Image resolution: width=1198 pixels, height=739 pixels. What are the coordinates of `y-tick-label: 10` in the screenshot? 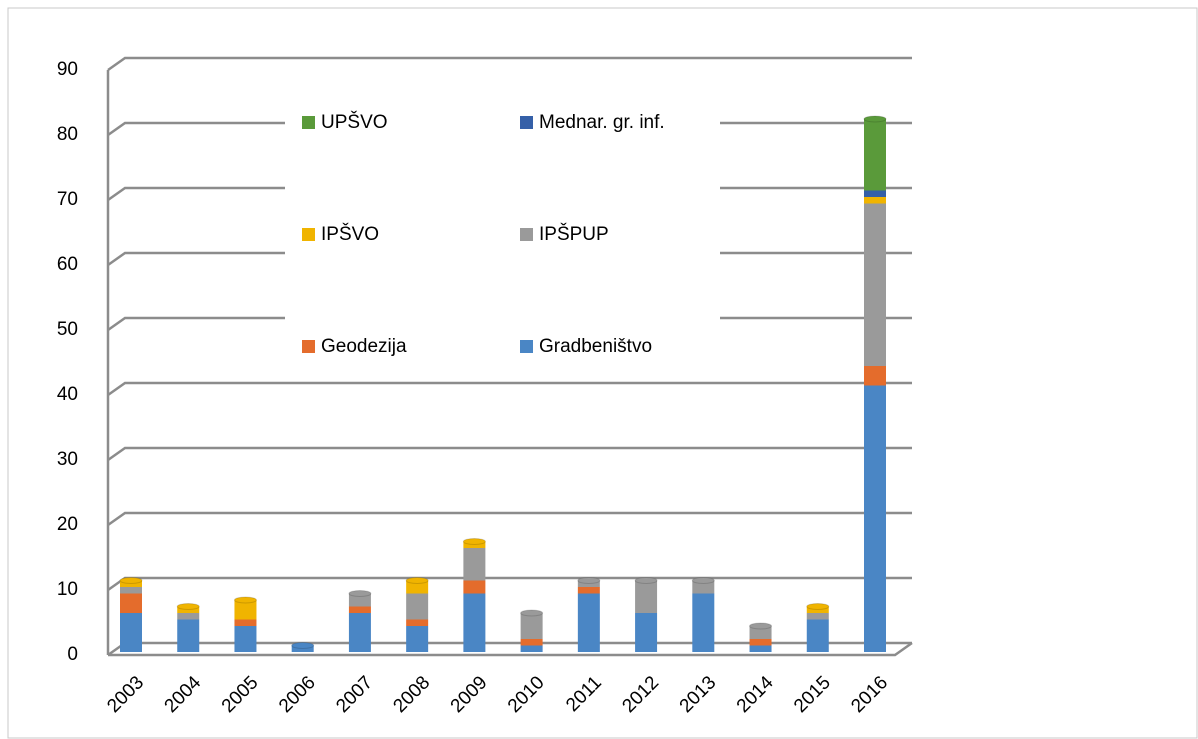 It's located at (67, 589).